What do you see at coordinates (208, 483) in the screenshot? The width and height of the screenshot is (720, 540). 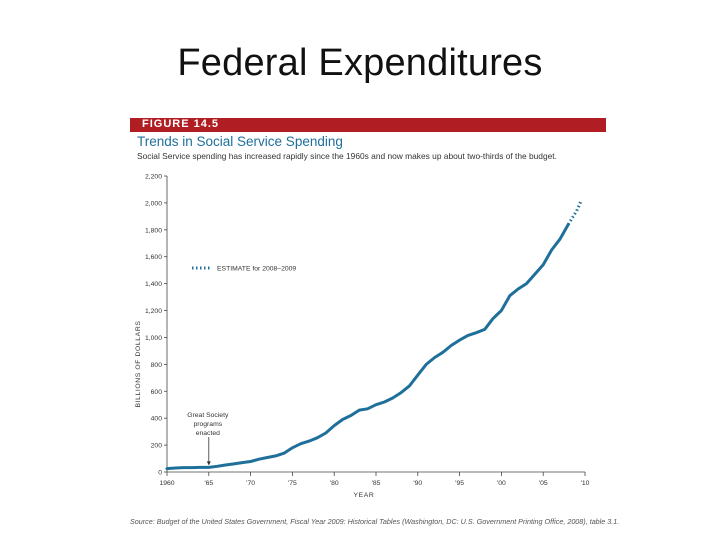 I see `x-tick-label: '65` at bounding box center [208, 483].